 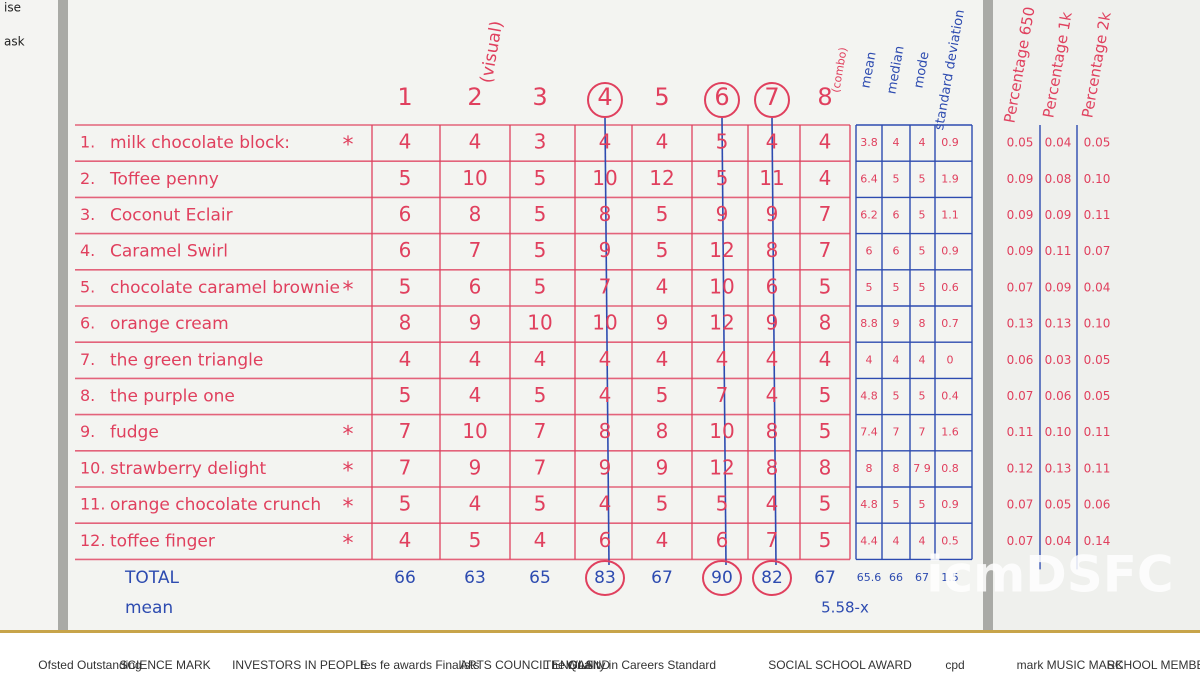 I want to click on header-circle, so click(x=605, y=100).